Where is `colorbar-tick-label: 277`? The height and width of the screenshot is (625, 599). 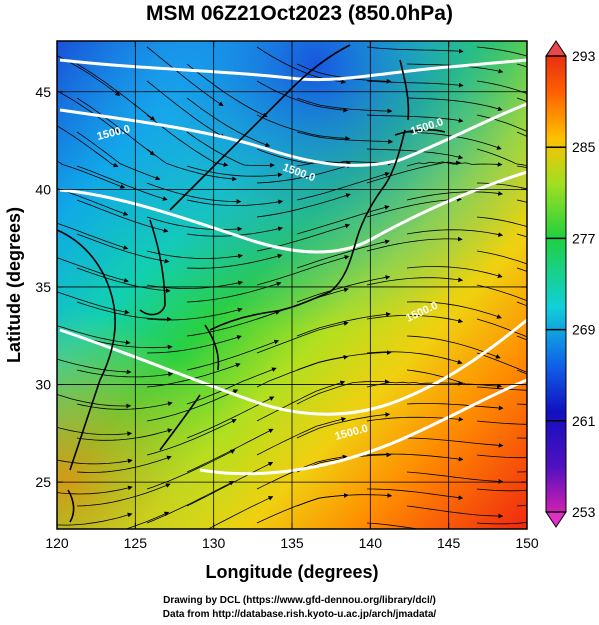
colorbar-tick-label: 277 is located at coordinates (584, 238).